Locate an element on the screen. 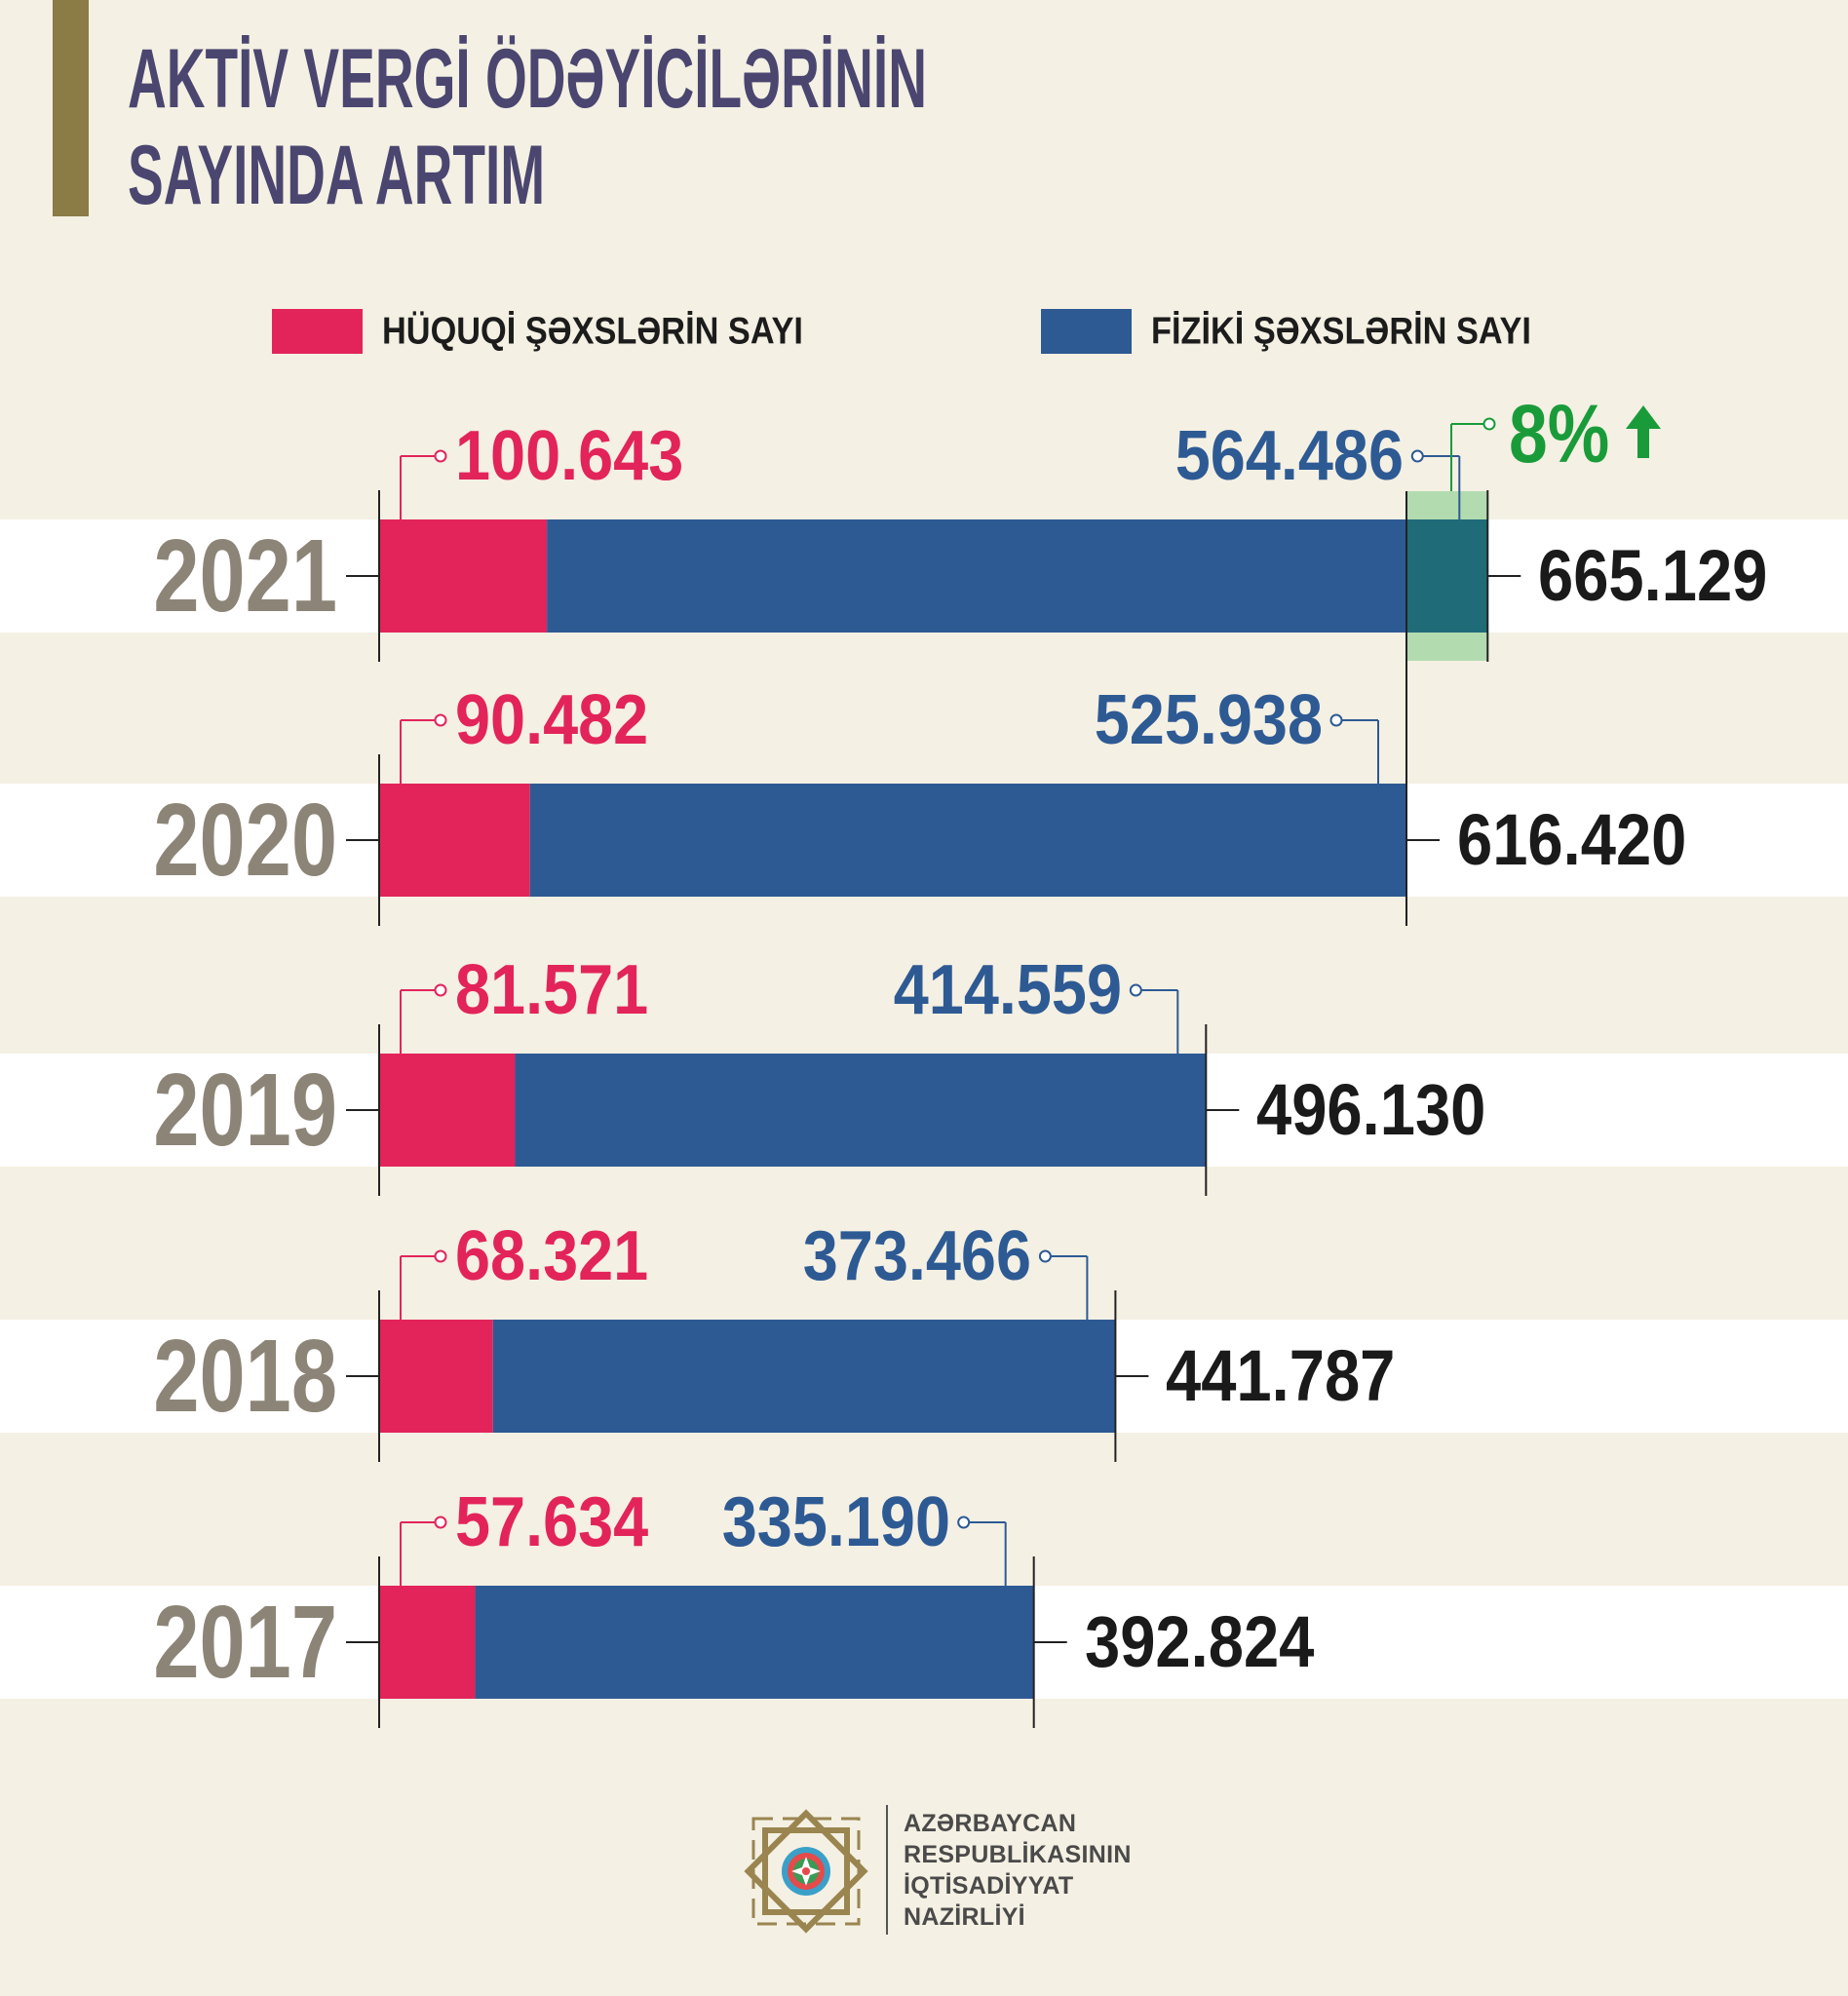 The width and height of the screenshot is (1848, 1996). value-label-individuals-2019: 414.559 is located at coordinates (1008, 990).